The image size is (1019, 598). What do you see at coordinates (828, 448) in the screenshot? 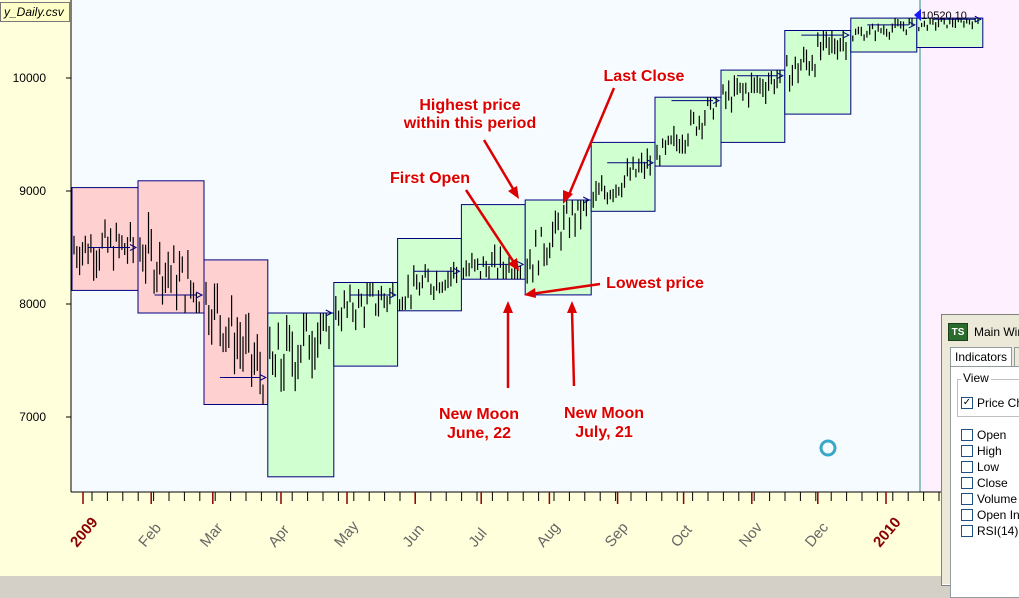
I see `busy-spinner-icon` at bounding box center [828, 448].